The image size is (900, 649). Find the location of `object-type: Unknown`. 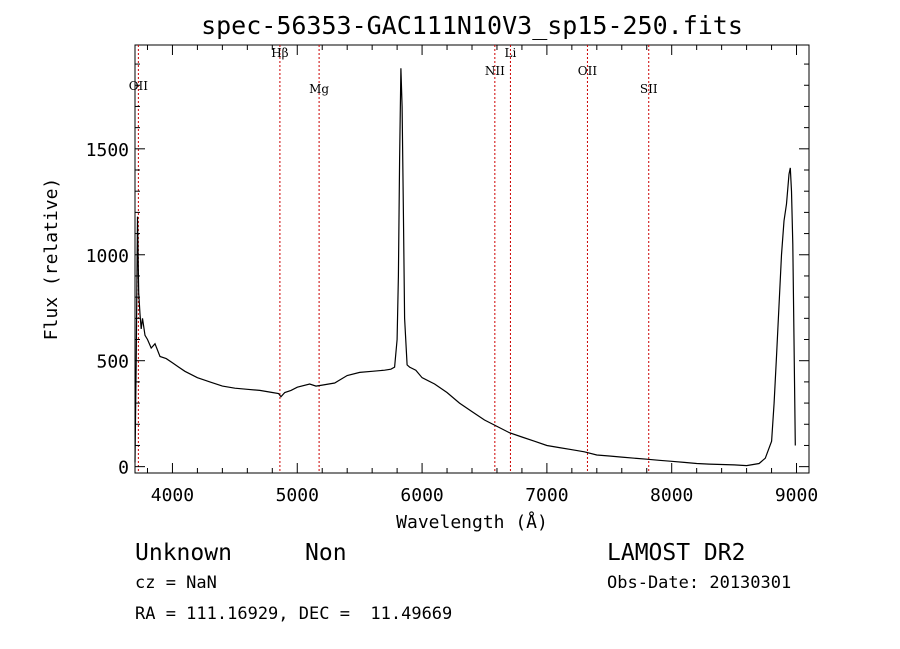

object-type: Unknown is located at coordinates (183, 553).